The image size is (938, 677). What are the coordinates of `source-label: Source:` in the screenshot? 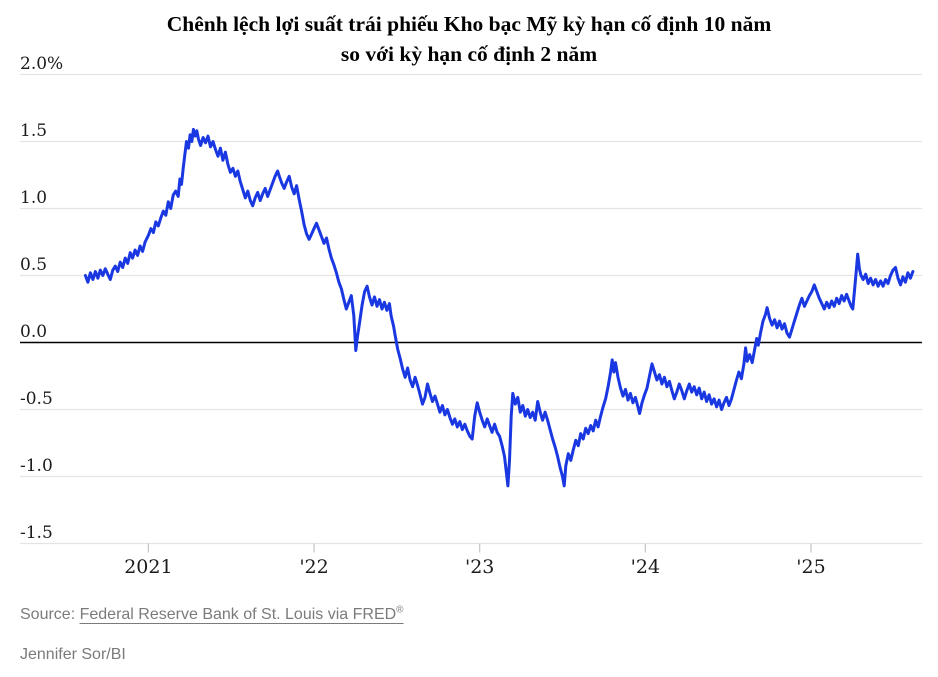 It's located at (50, 614).